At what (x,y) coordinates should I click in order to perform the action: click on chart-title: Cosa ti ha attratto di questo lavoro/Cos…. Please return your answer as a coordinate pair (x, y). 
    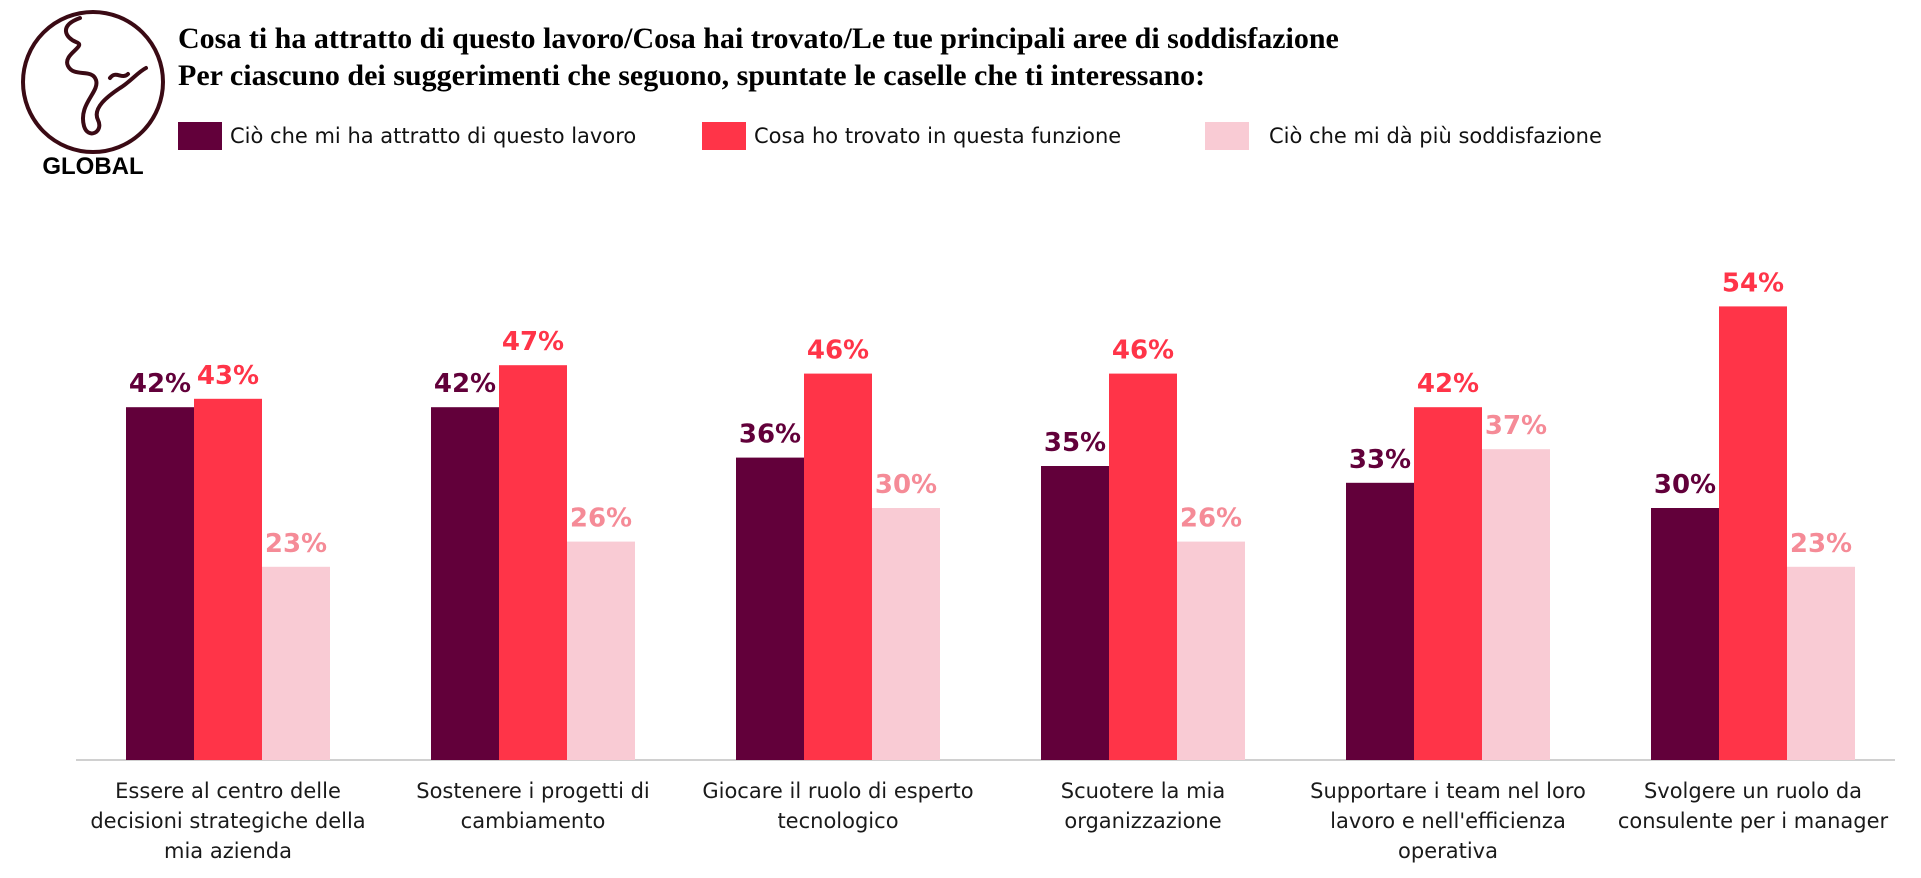
    Looking at the image, I should click on (758, 57).